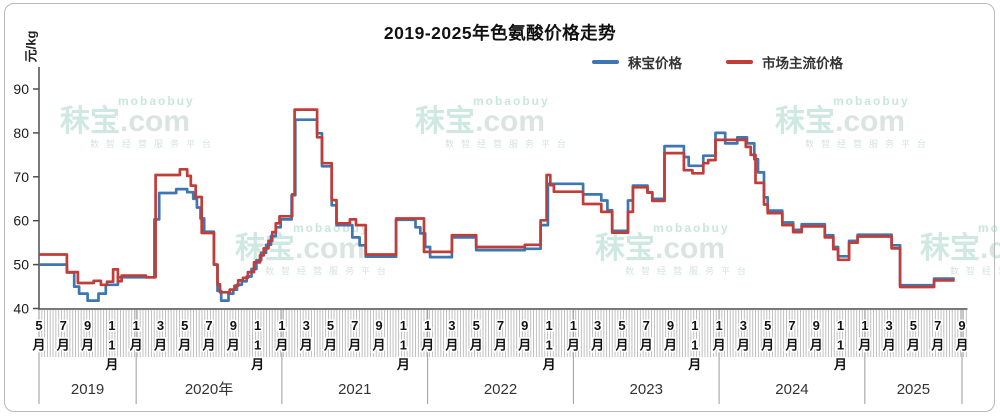 The image size is (1000, 417). What do you see at coordinates (87, 389) in the screenshot?
I see `svg-text: 2019` at bounding box center [87, 389].